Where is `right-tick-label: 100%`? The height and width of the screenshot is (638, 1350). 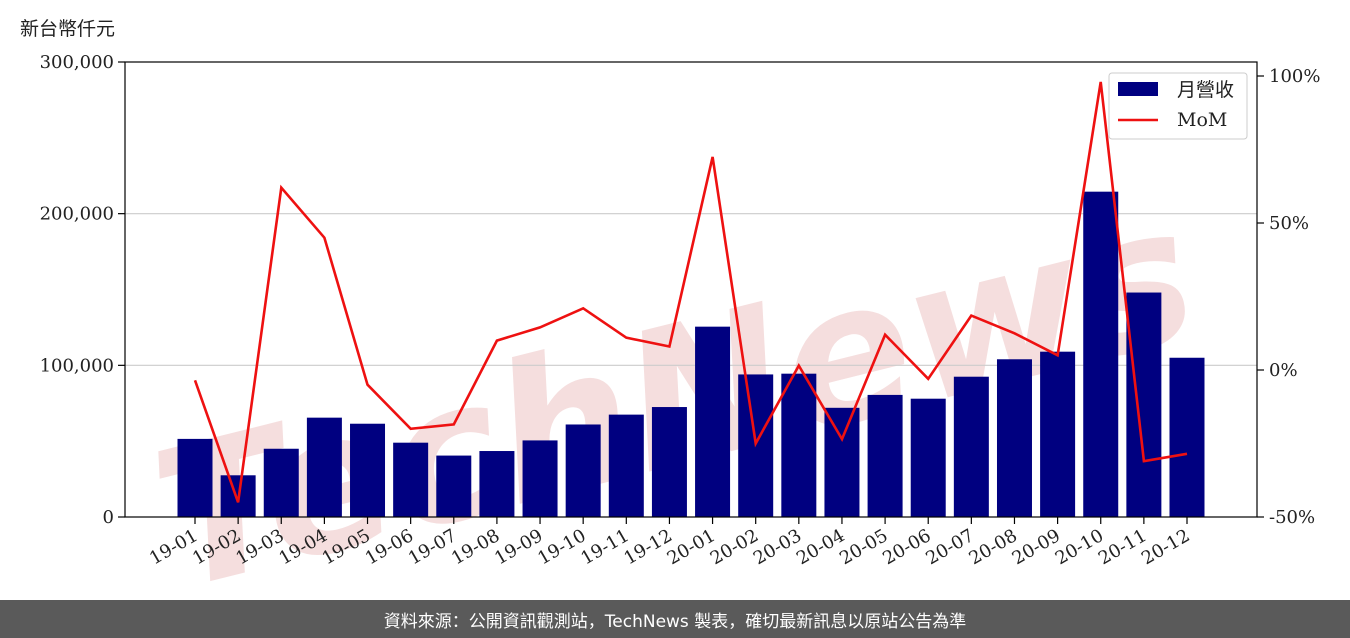 right-tick-label: 100% is located at coordinates (1294, 76).